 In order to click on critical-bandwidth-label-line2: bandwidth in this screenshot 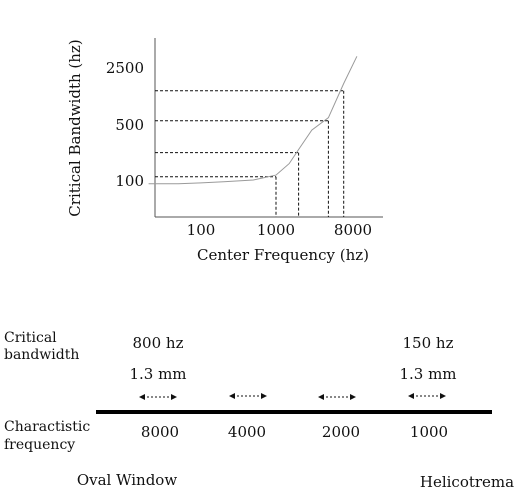, I will do `click(41, 355)`.